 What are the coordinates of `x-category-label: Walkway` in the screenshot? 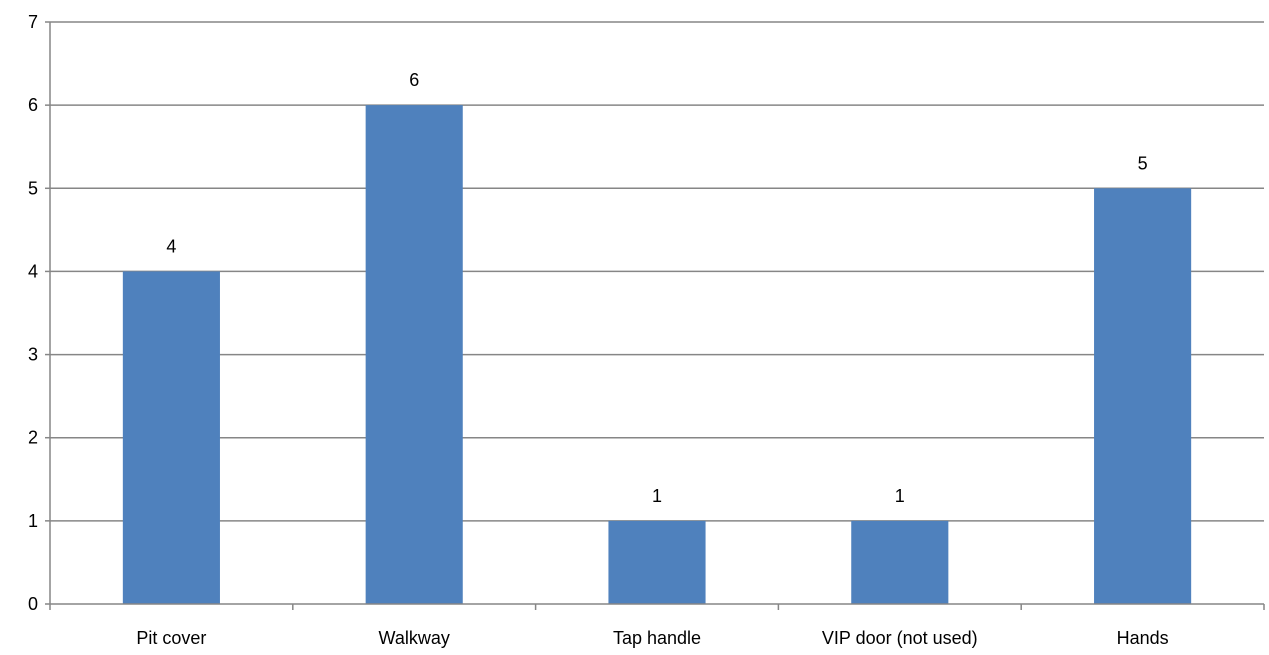 It's located at (414, 638).